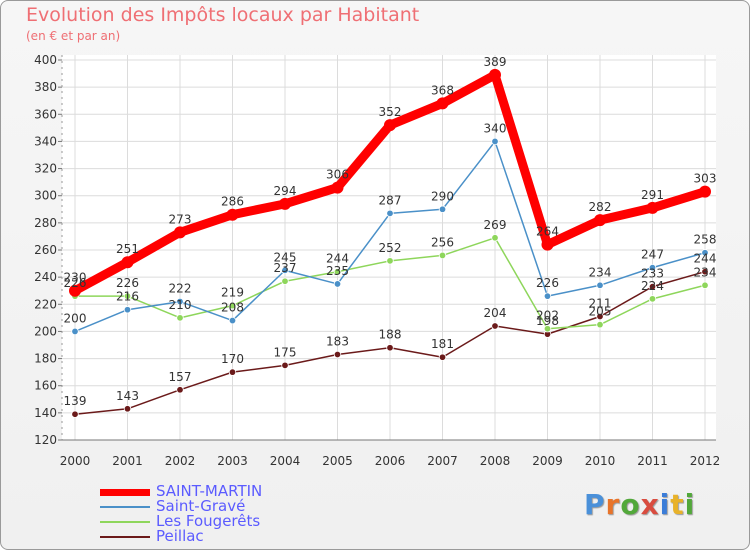  What do you see at coordinates (285, 352) in the screenshot?
I see `data-label-peillac: 175` at bounding box center [285, 352].